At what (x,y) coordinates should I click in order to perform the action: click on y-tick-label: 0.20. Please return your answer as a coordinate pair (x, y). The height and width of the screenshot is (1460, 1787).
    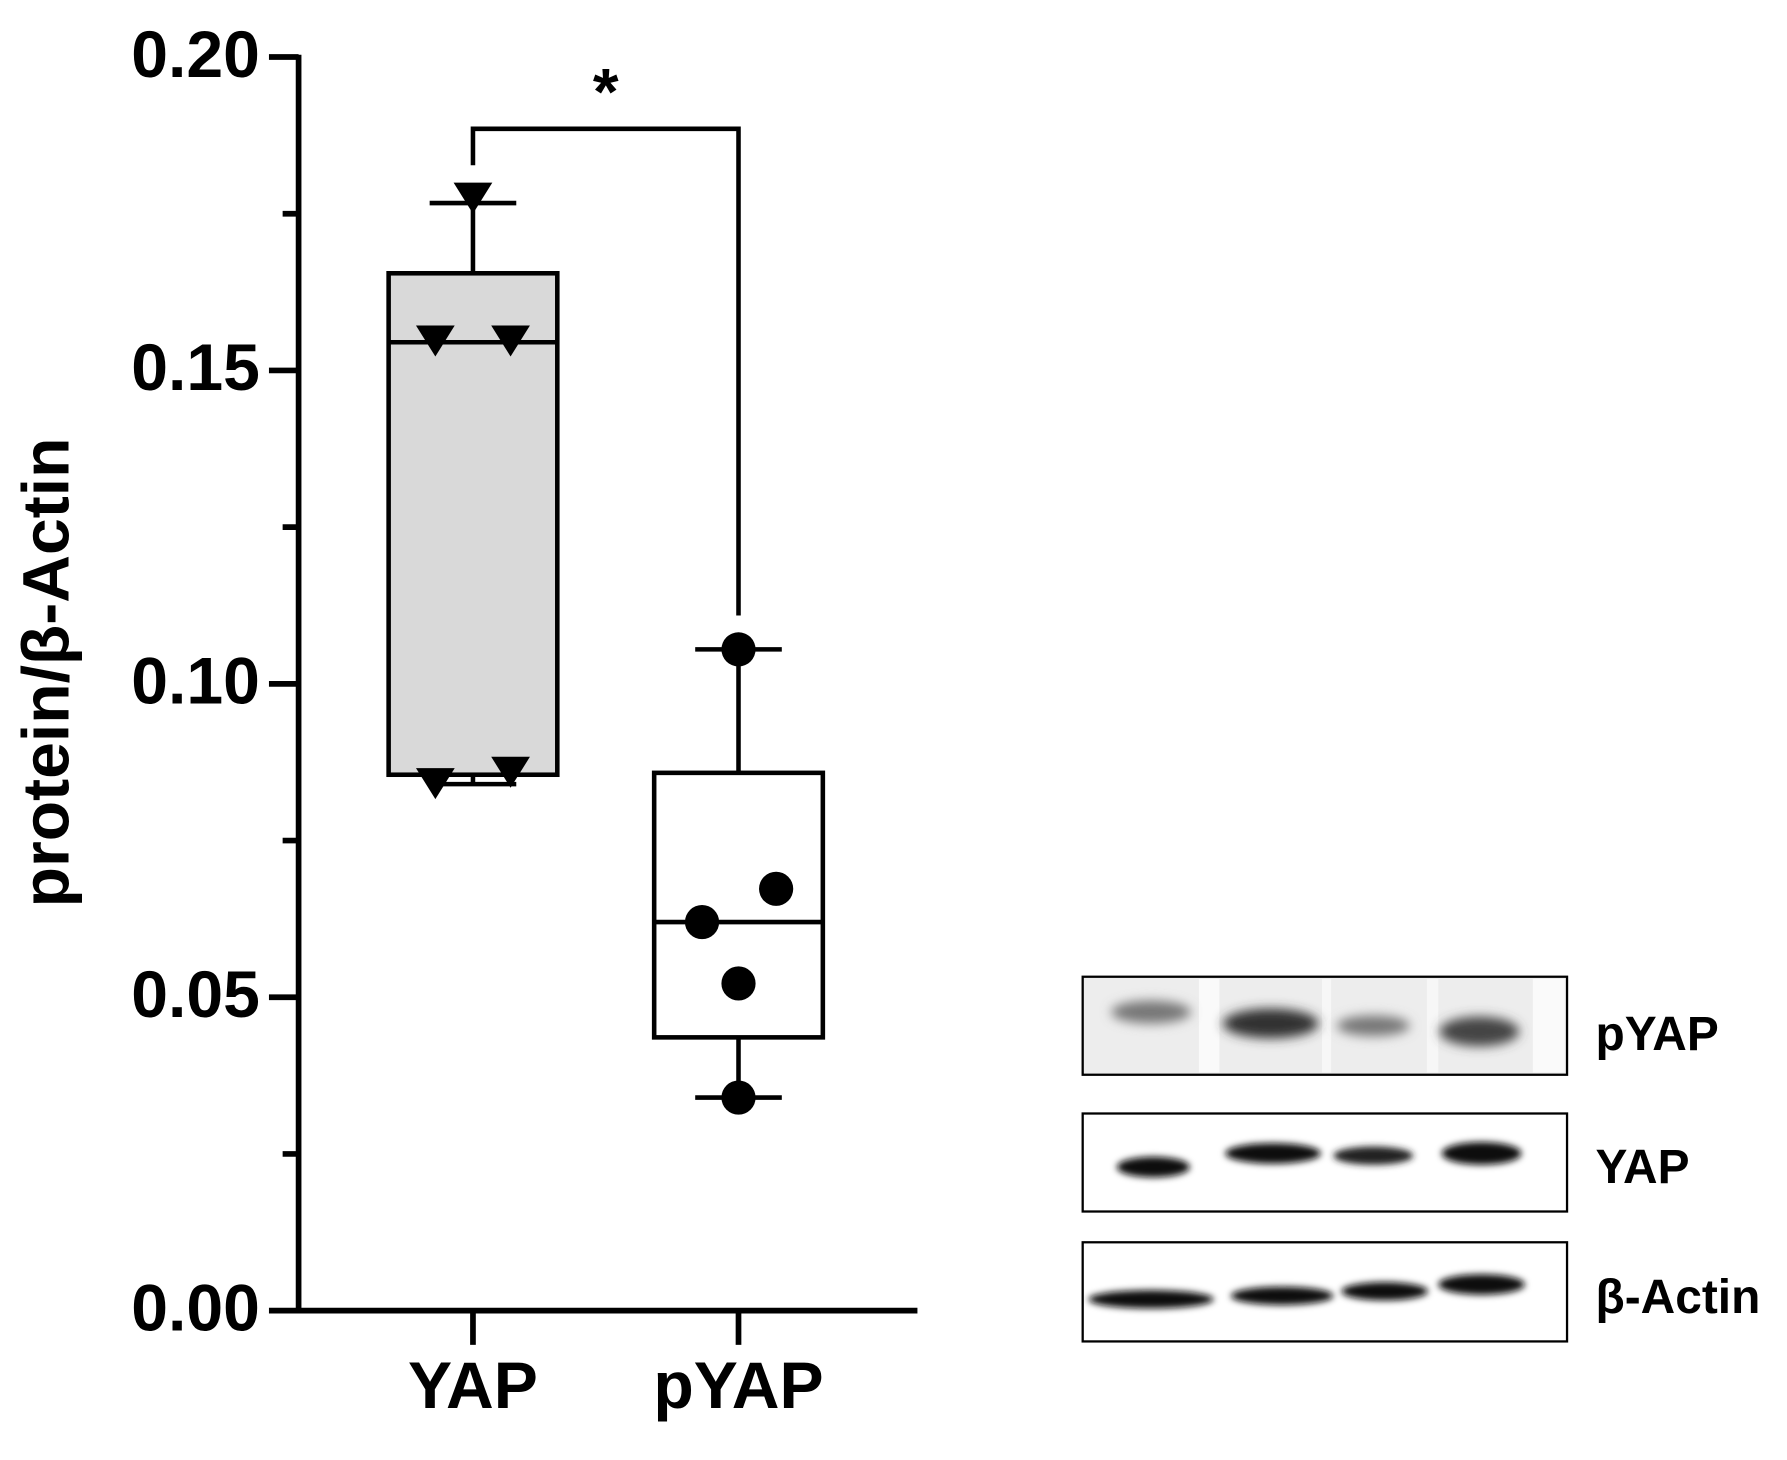
    Looking at the image, I should click on (195, 55).